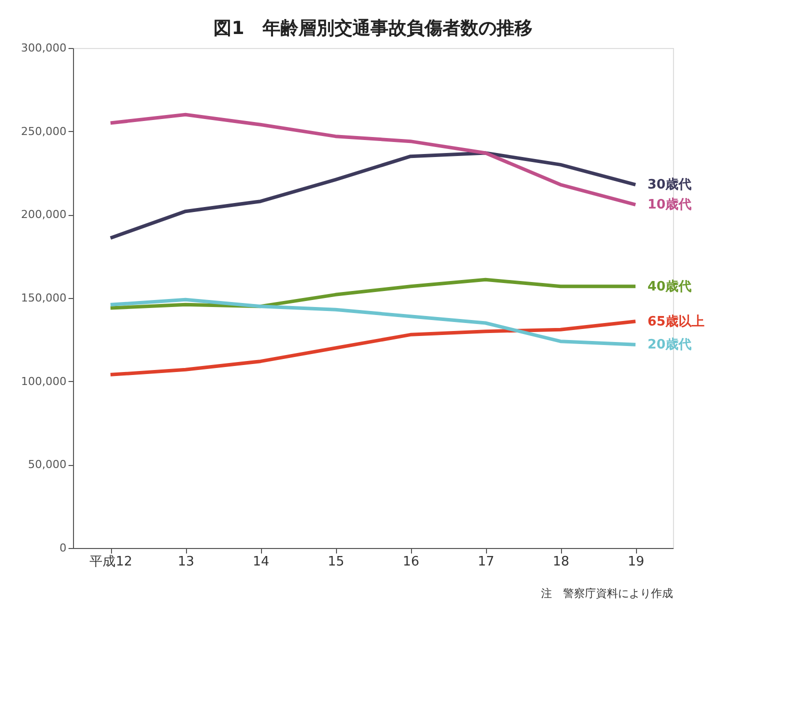 The height and width of the screenshot is (716, 800). Describe the element at coordinates (676, 322) in the screenshot. I see `series-label: 65歳以上` at that location.